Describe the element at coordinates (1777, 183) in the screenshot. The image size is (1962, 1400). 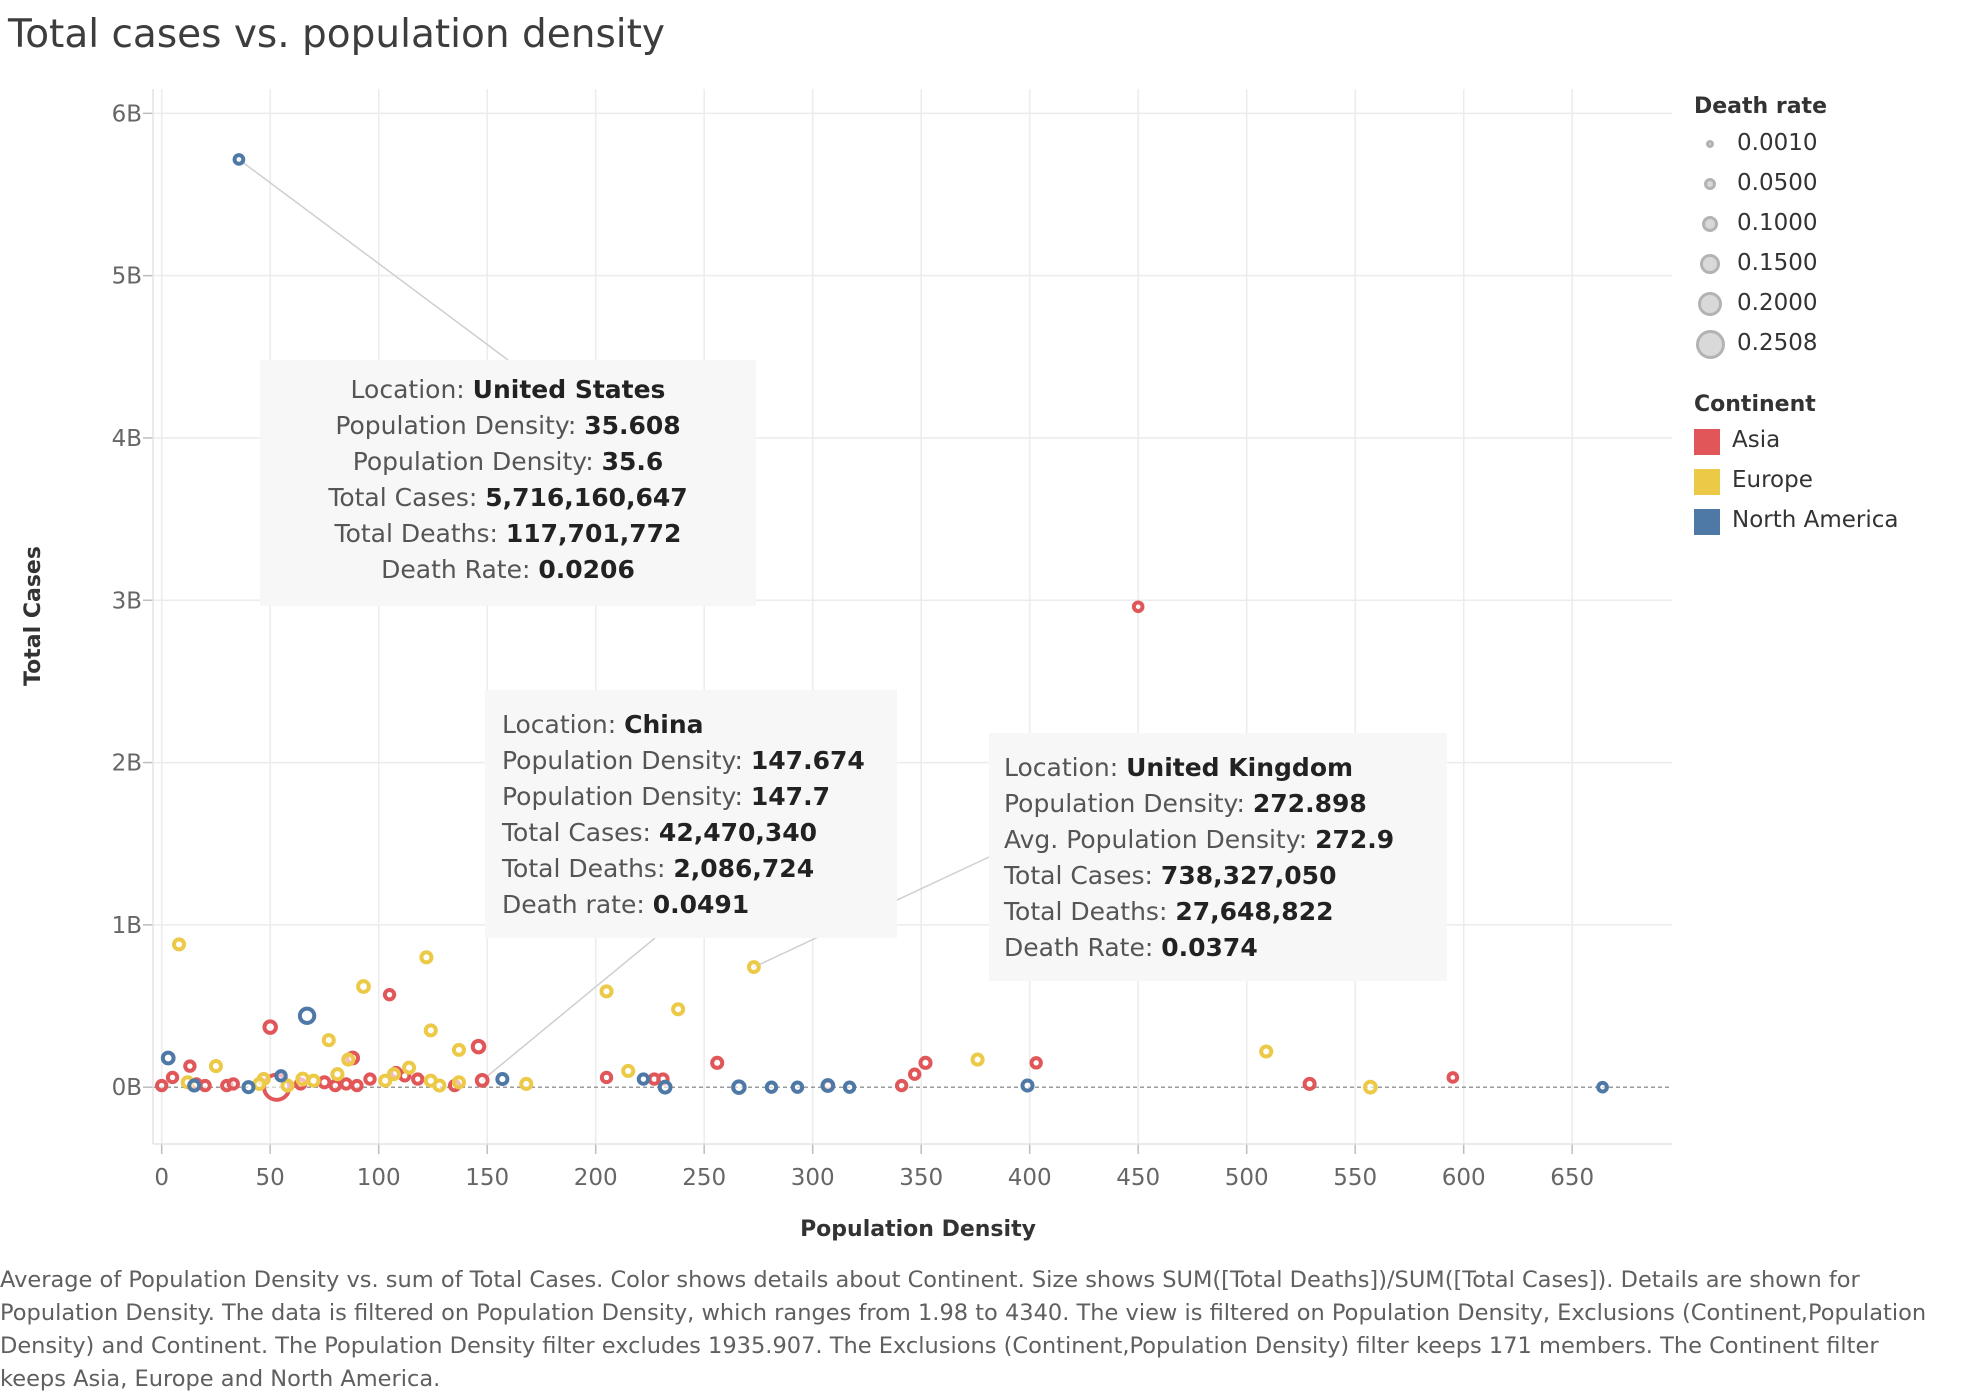
I see `size-legend-label: 0.0500` at that location.